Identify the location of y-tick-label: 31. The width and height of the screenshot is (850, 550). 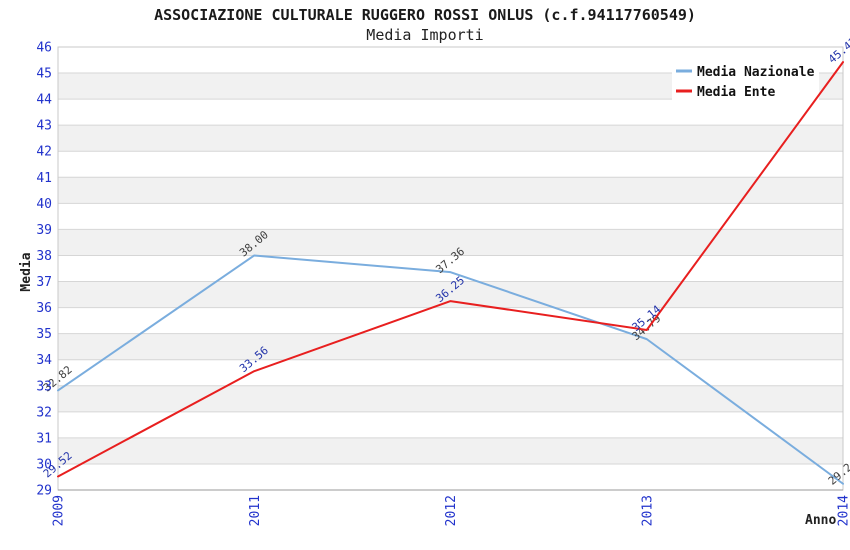
(44, 438).